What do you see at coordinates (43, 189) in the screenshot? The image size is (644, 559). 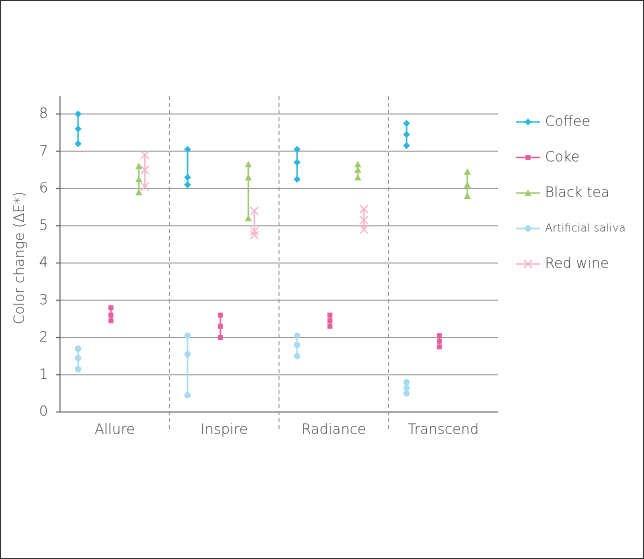 I see `y-tick-label: 6` at bounding box center [43, 189].